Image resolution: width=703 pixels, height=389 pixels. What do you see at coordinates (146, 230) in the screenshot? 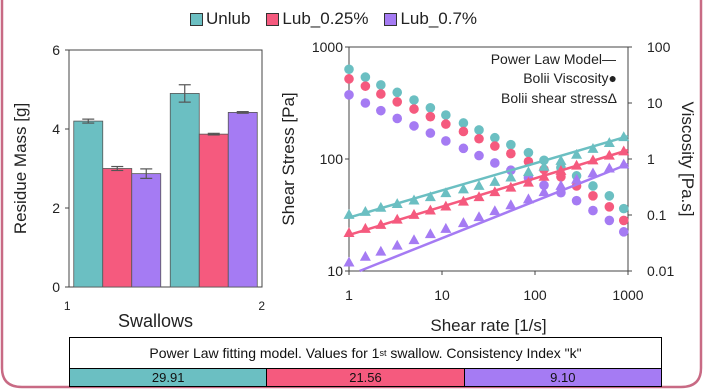
I see `bar-Lub_0.7%-1` at bounding box center [146, 230].